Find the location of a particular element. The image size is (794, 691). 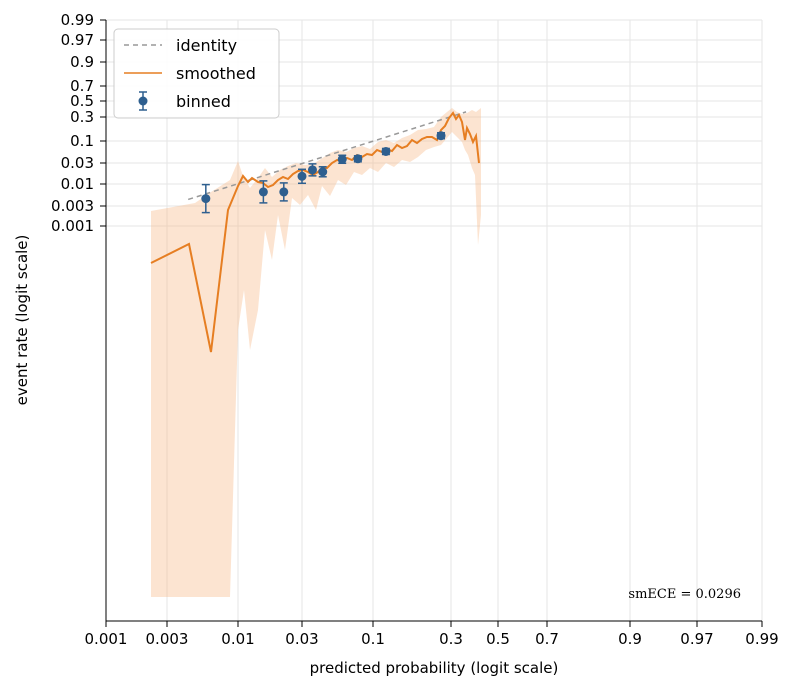

y-tick-label: 0.1 is located at coordinates (82, 141).